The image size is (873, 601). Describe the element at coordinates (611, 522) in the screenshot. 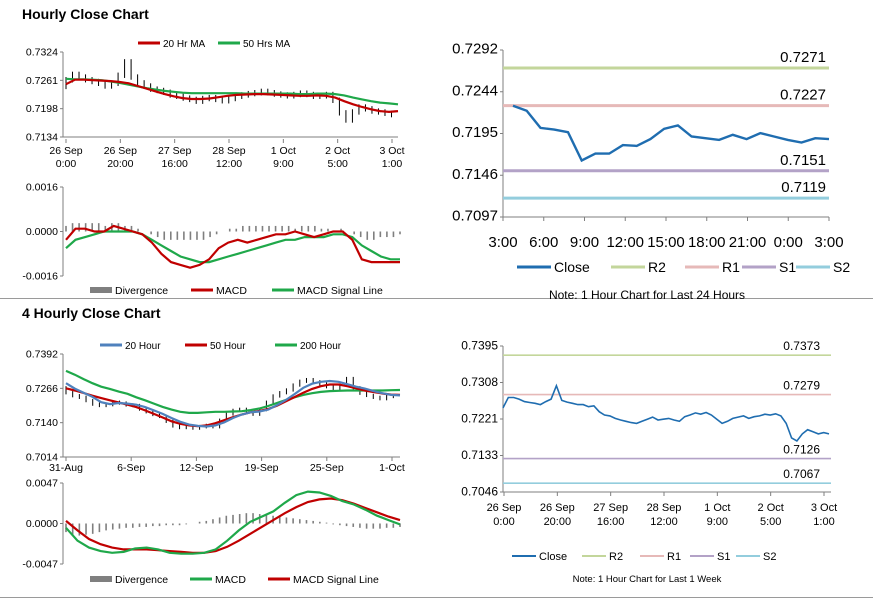

I see `four_hourly_levels-xtick-label: 16:00` at that location.